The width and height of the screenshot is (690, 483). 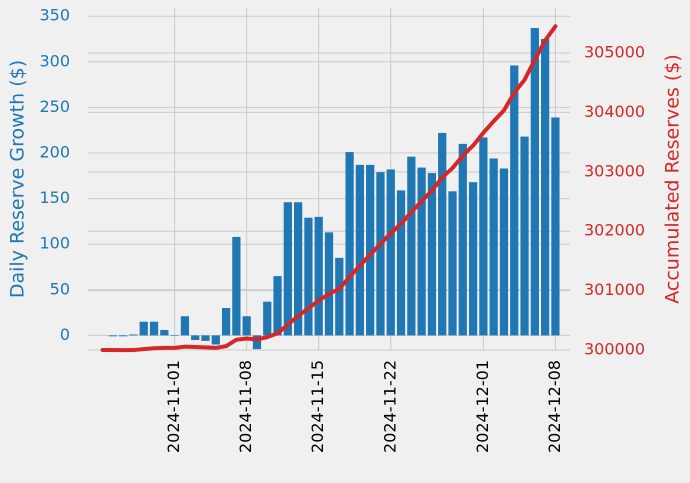 I want to click on y2-tick-label: 301000, so click(x=614, y=289).